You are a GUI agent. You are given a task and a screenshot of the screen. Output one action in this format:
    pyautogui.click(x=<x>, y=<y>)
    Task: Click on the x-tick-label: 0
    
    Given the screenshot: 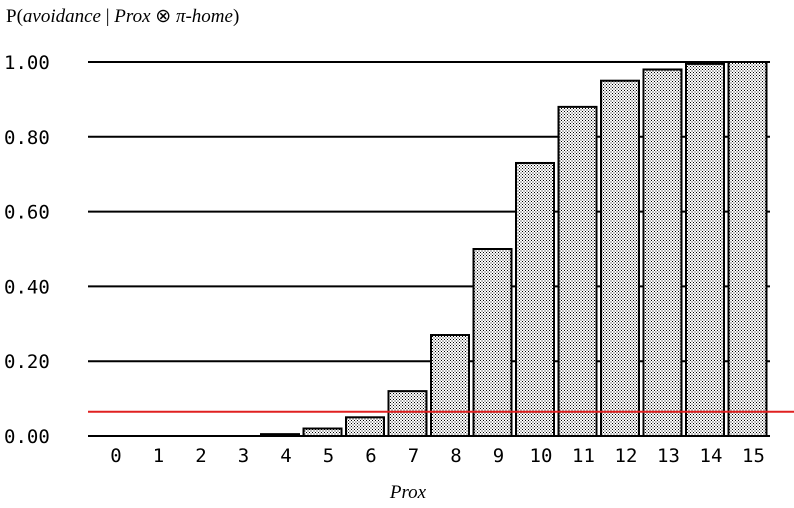 What is the action you would take?
    pyautogui.click(x=115, y=456)
    